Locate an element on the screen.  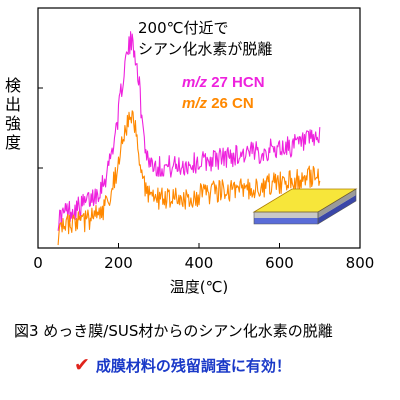
legend-label-cn: 26 CN is located at coordinates (232, 103).